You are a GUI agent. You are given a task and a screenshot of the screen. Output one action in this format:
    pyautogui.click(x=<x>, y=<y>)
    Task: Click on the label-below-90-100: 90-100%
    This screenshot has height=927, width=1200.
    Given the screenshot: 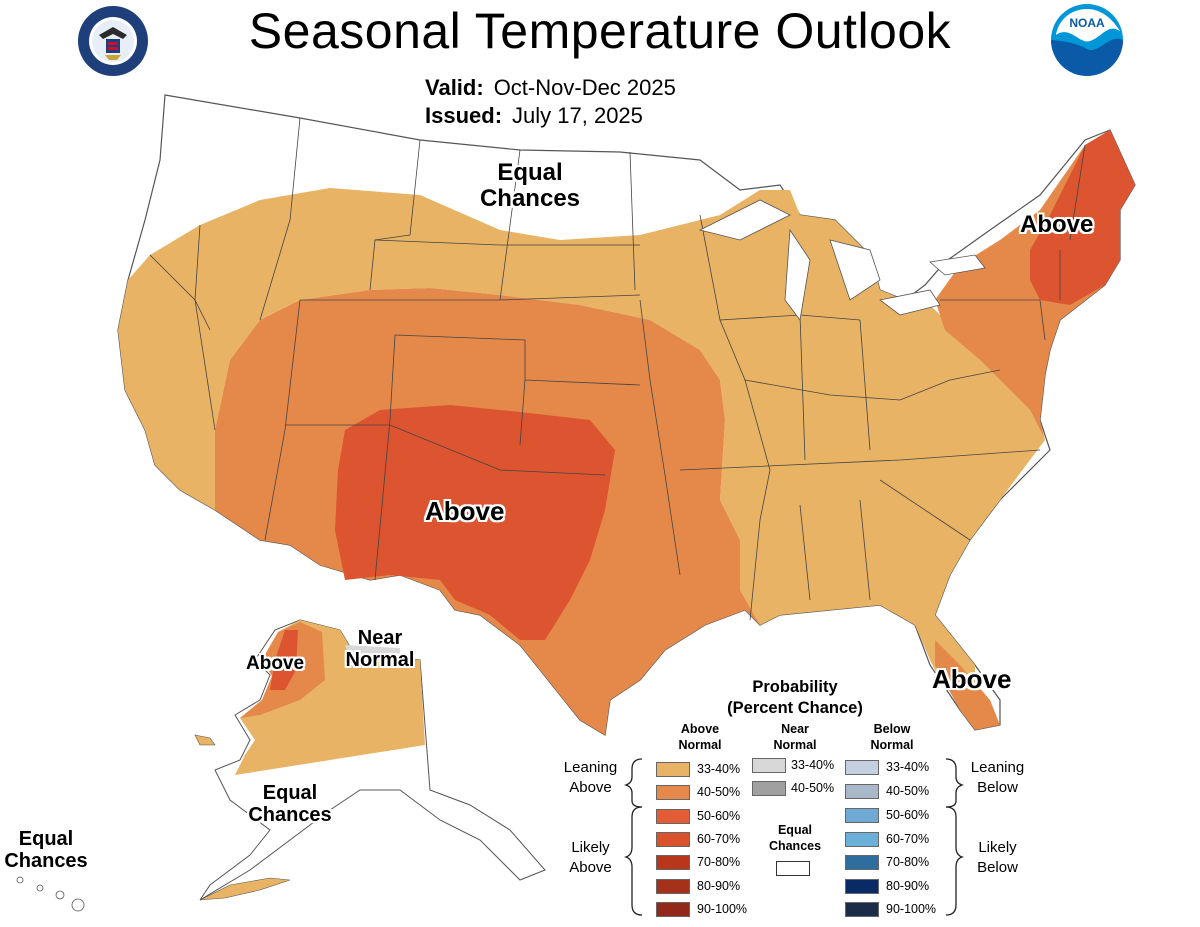 What is the action you would take?
    pyautogui.click(x=911, y=909)
    